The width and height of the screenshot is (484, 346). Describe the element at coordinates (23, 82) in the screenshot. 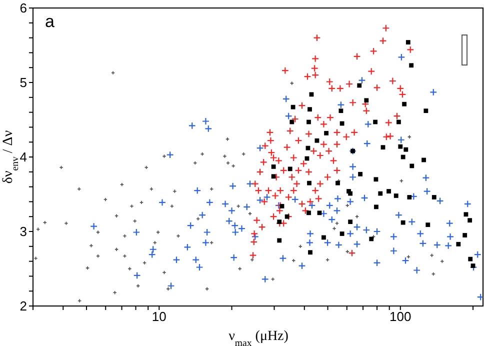

I see `y-tick-label: 5` at that location.